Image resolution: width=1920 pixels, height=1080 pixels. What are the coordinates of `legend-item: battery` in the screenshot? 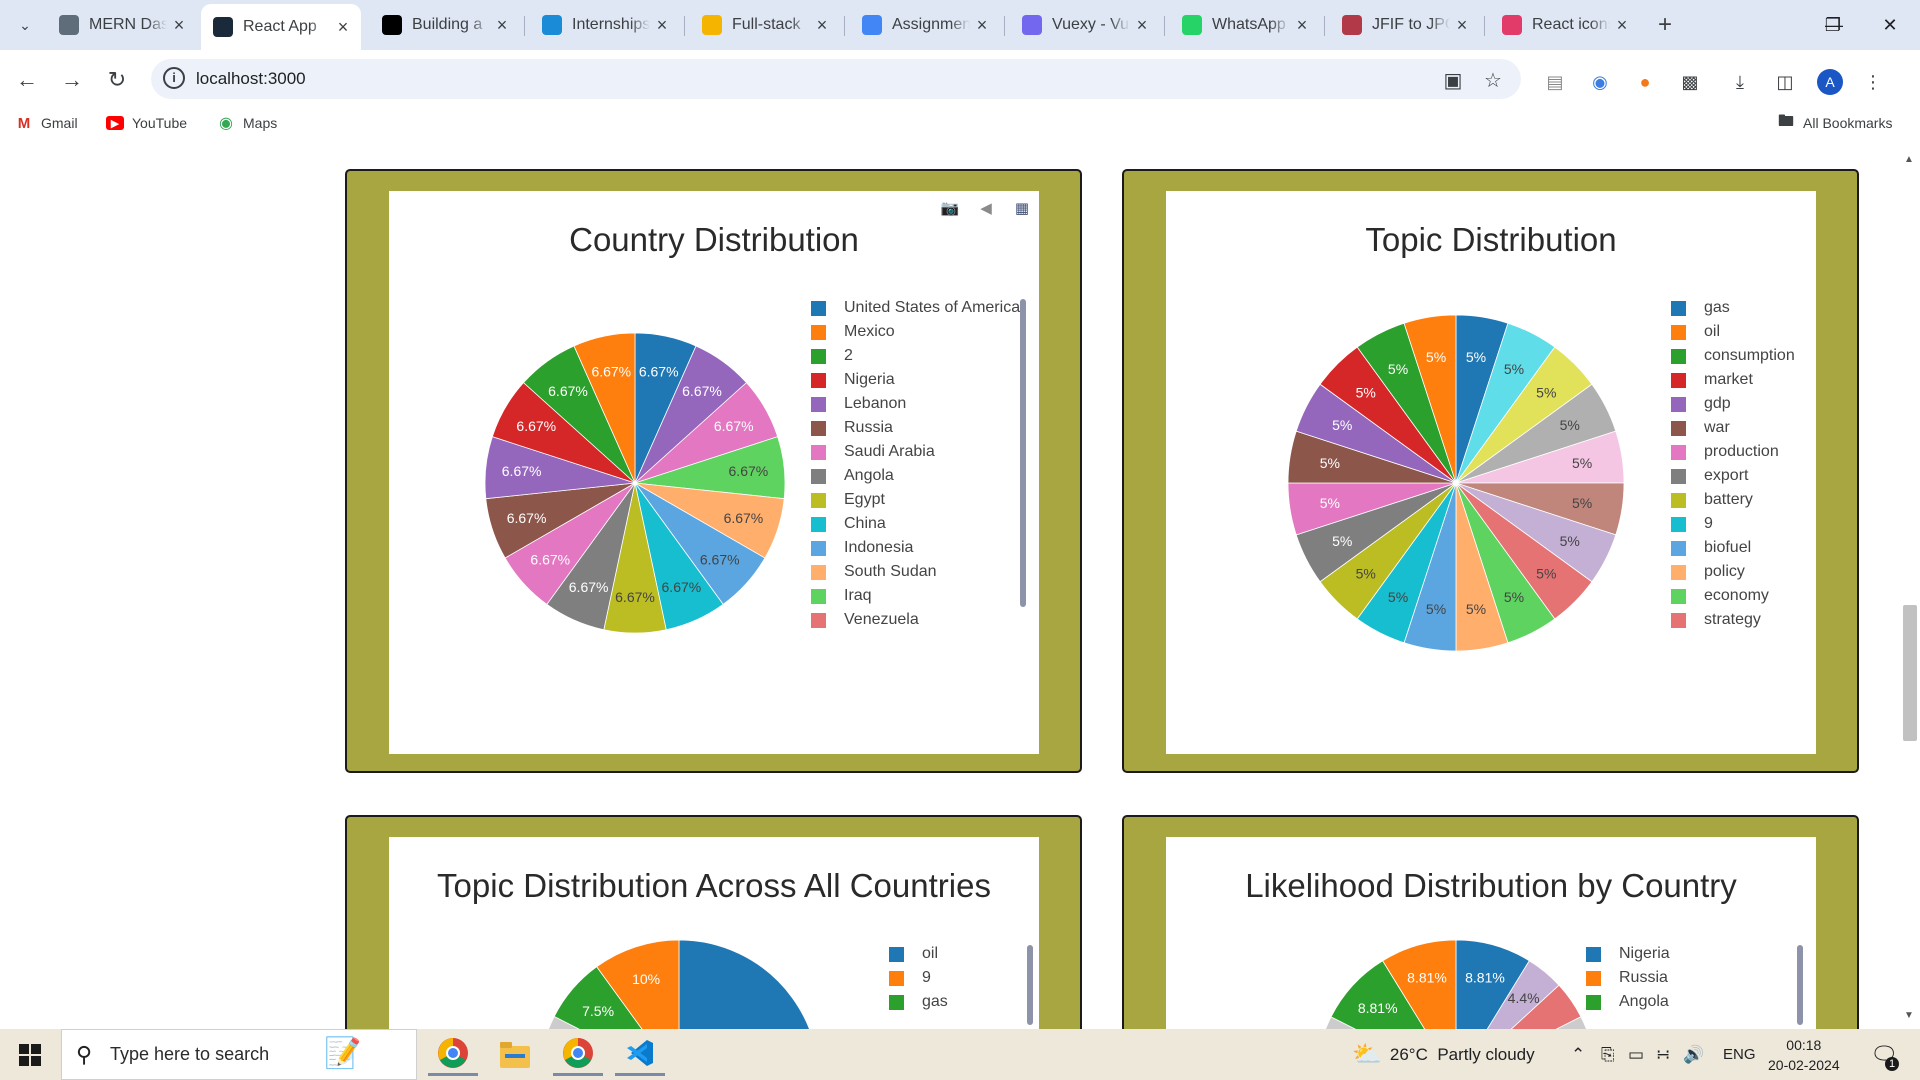 It's located at (1712, 500).